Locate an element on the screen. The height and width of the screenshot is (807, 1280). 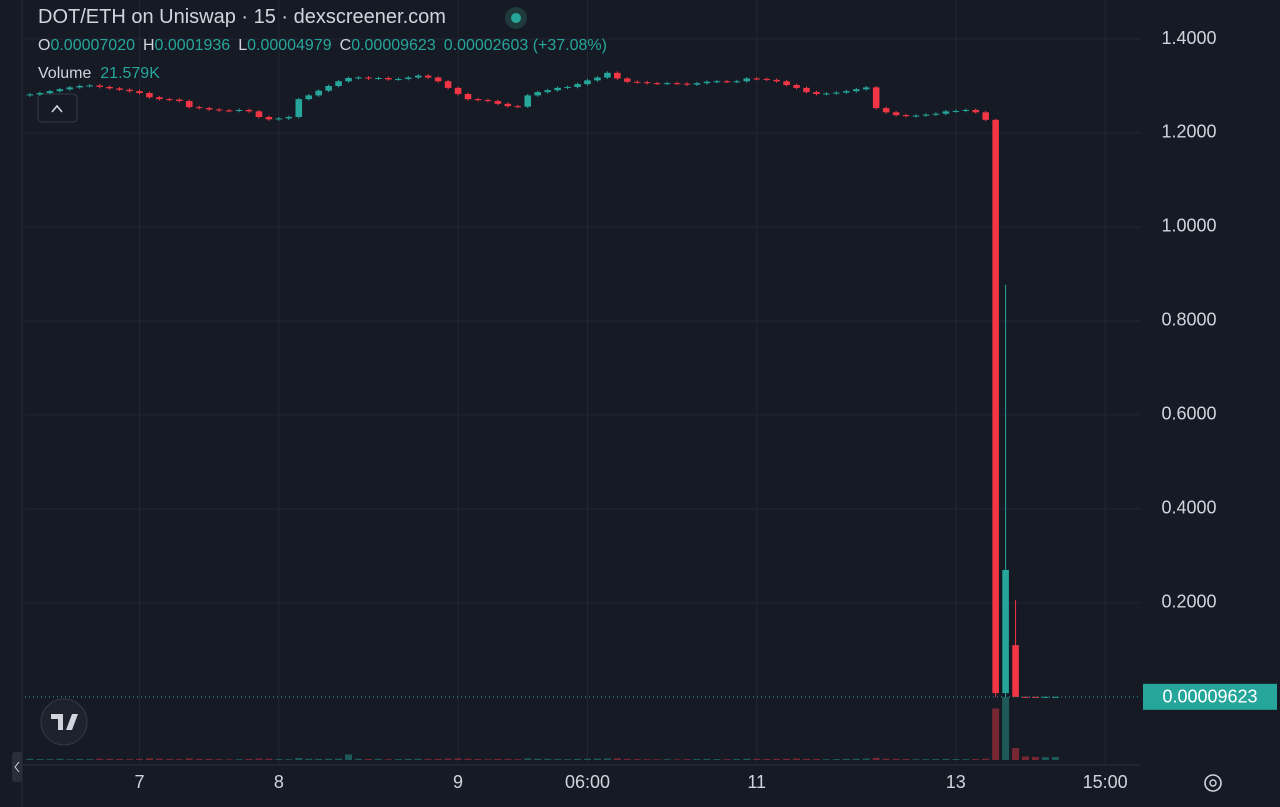
settings-icon-center is located at coordinates (1213, 783).